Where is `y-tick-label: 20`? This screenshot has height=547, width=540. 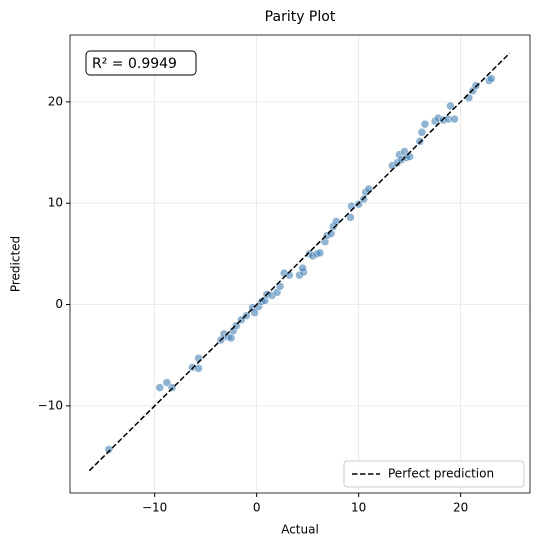 y-tick-label: 20 is located at coordinates (55, 101).